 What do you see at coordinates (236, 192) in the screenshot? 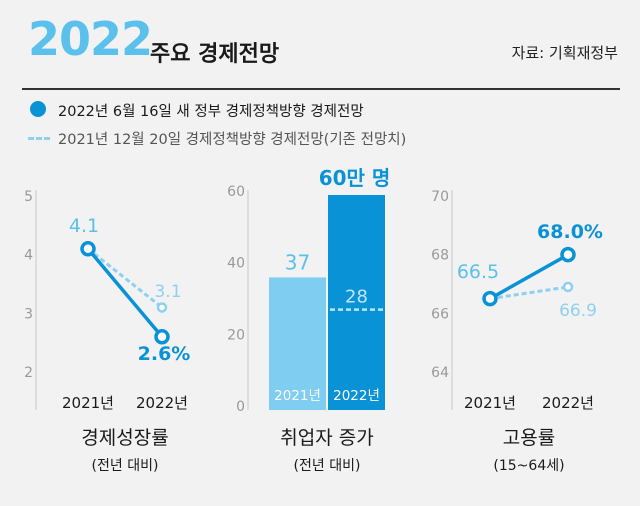
I see `jobs-tick-label: 60` at bounding box center [236, 192].